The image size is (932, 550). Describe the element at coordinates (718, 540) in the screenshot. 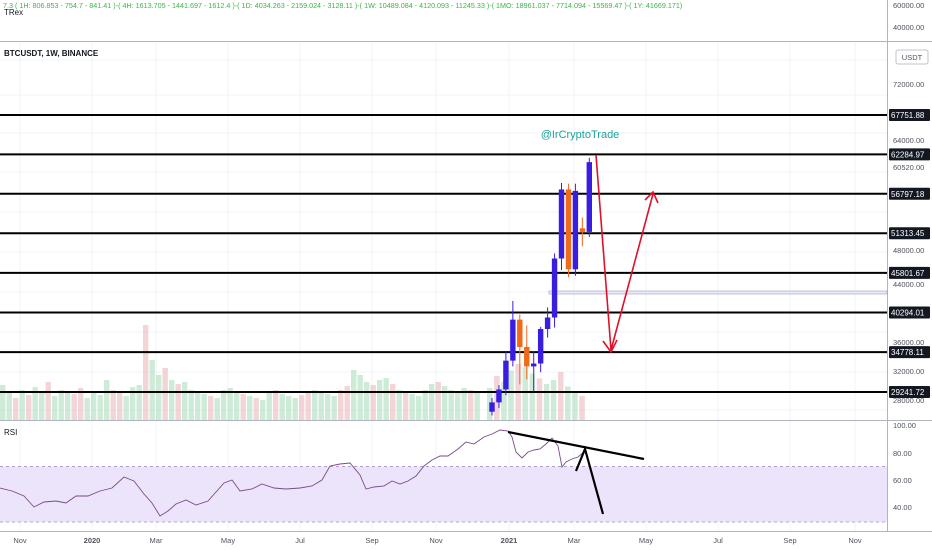

I see `time-axis-label: Jul` at that location.